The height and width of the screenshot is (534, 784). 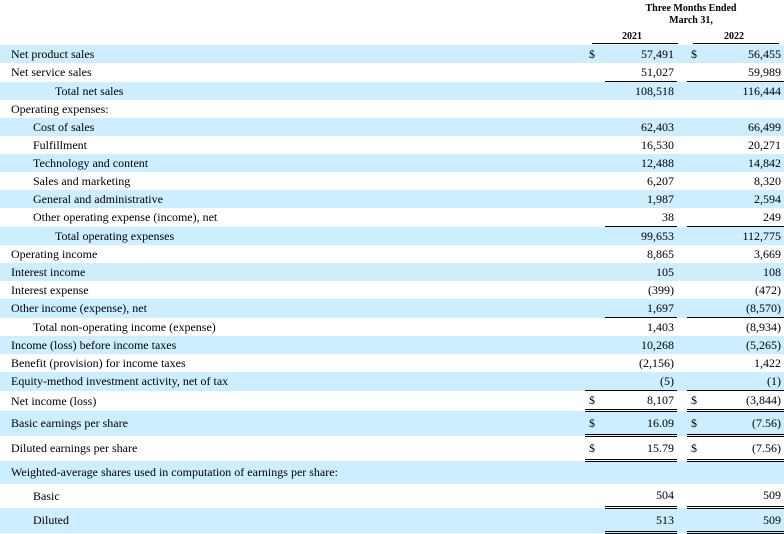 I want to click on value-2021: 513, so click(x=641, y=520).